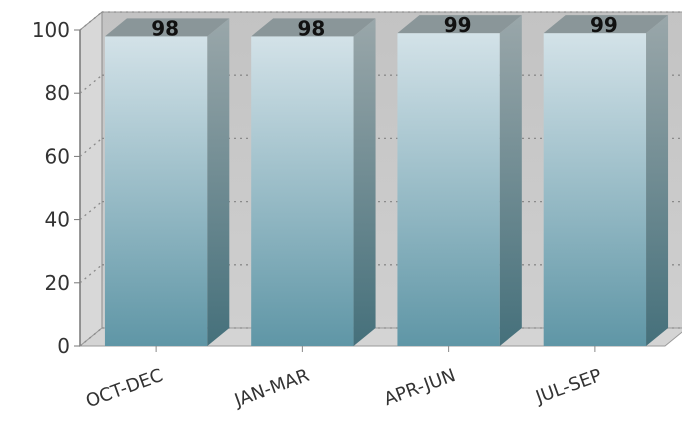 The image size is (682, 433). What do you see at coordinates (344, 379) in the screenshot?
I see `x-axis: OCT-DEC JAN-MAR APR-JUN JUL-SEP` at bounding box center [344, 379].